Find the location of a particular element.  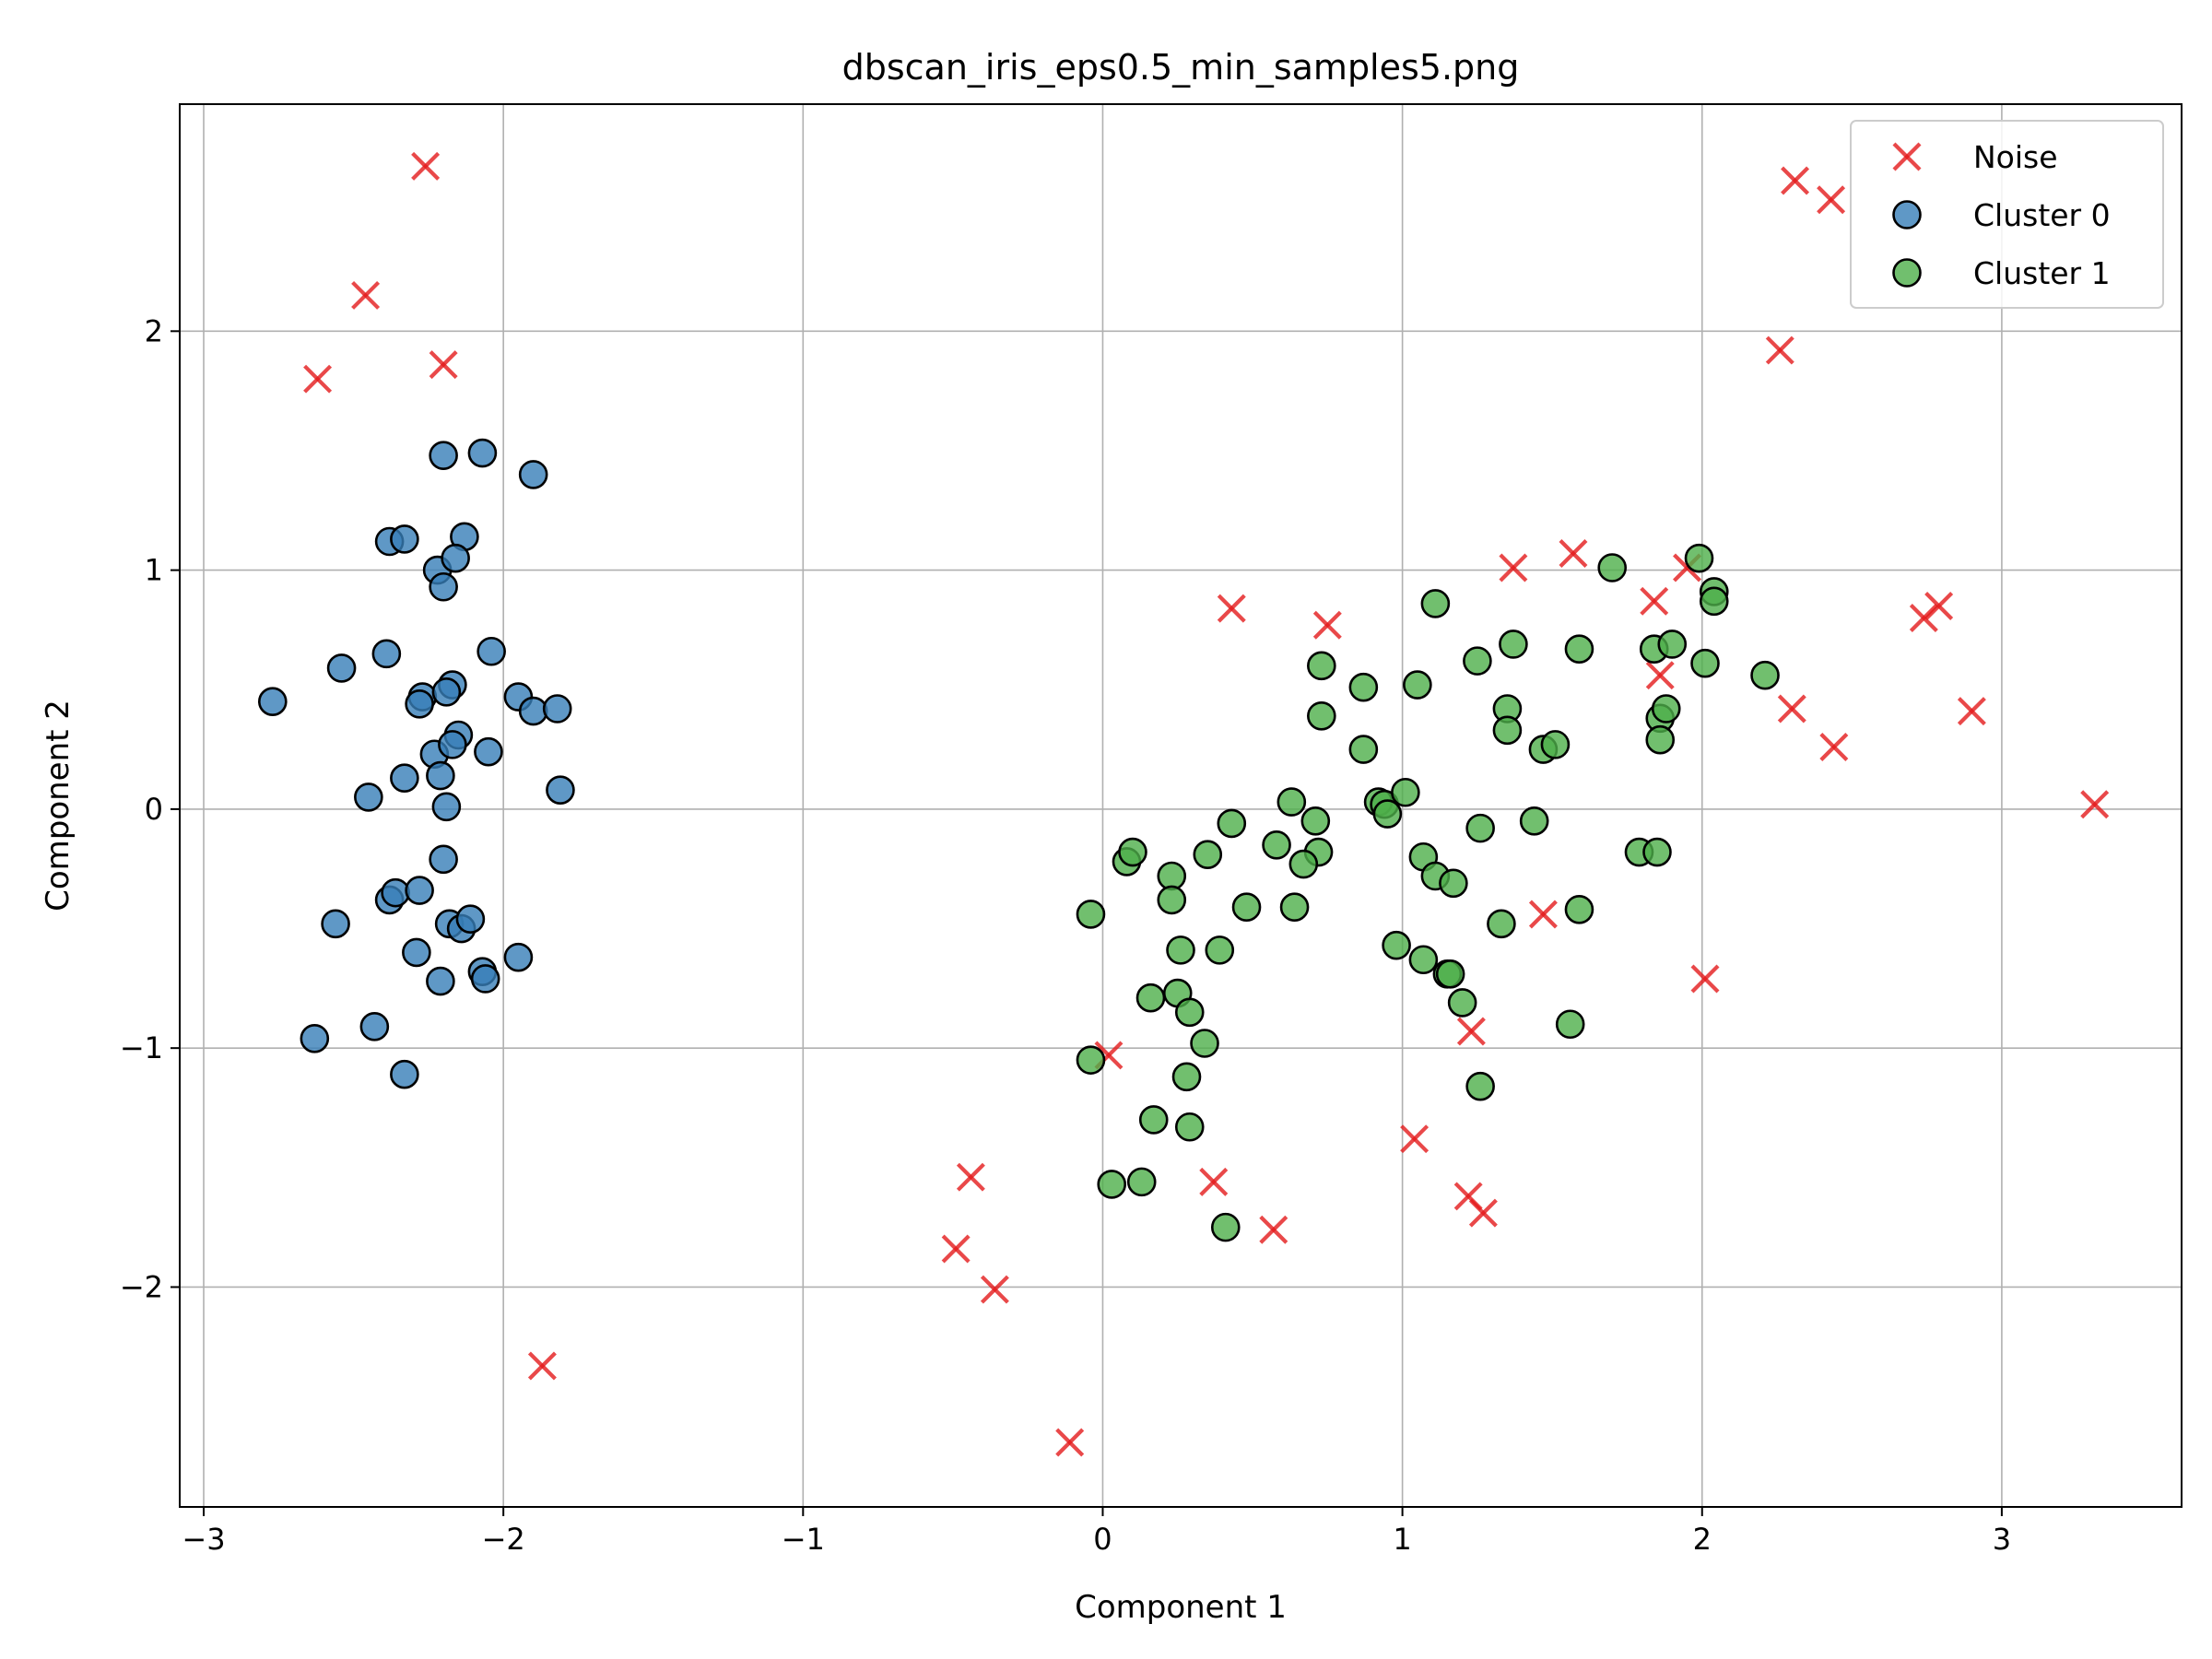

x-tick-label: −1 is located at coordinates (803, 1539).